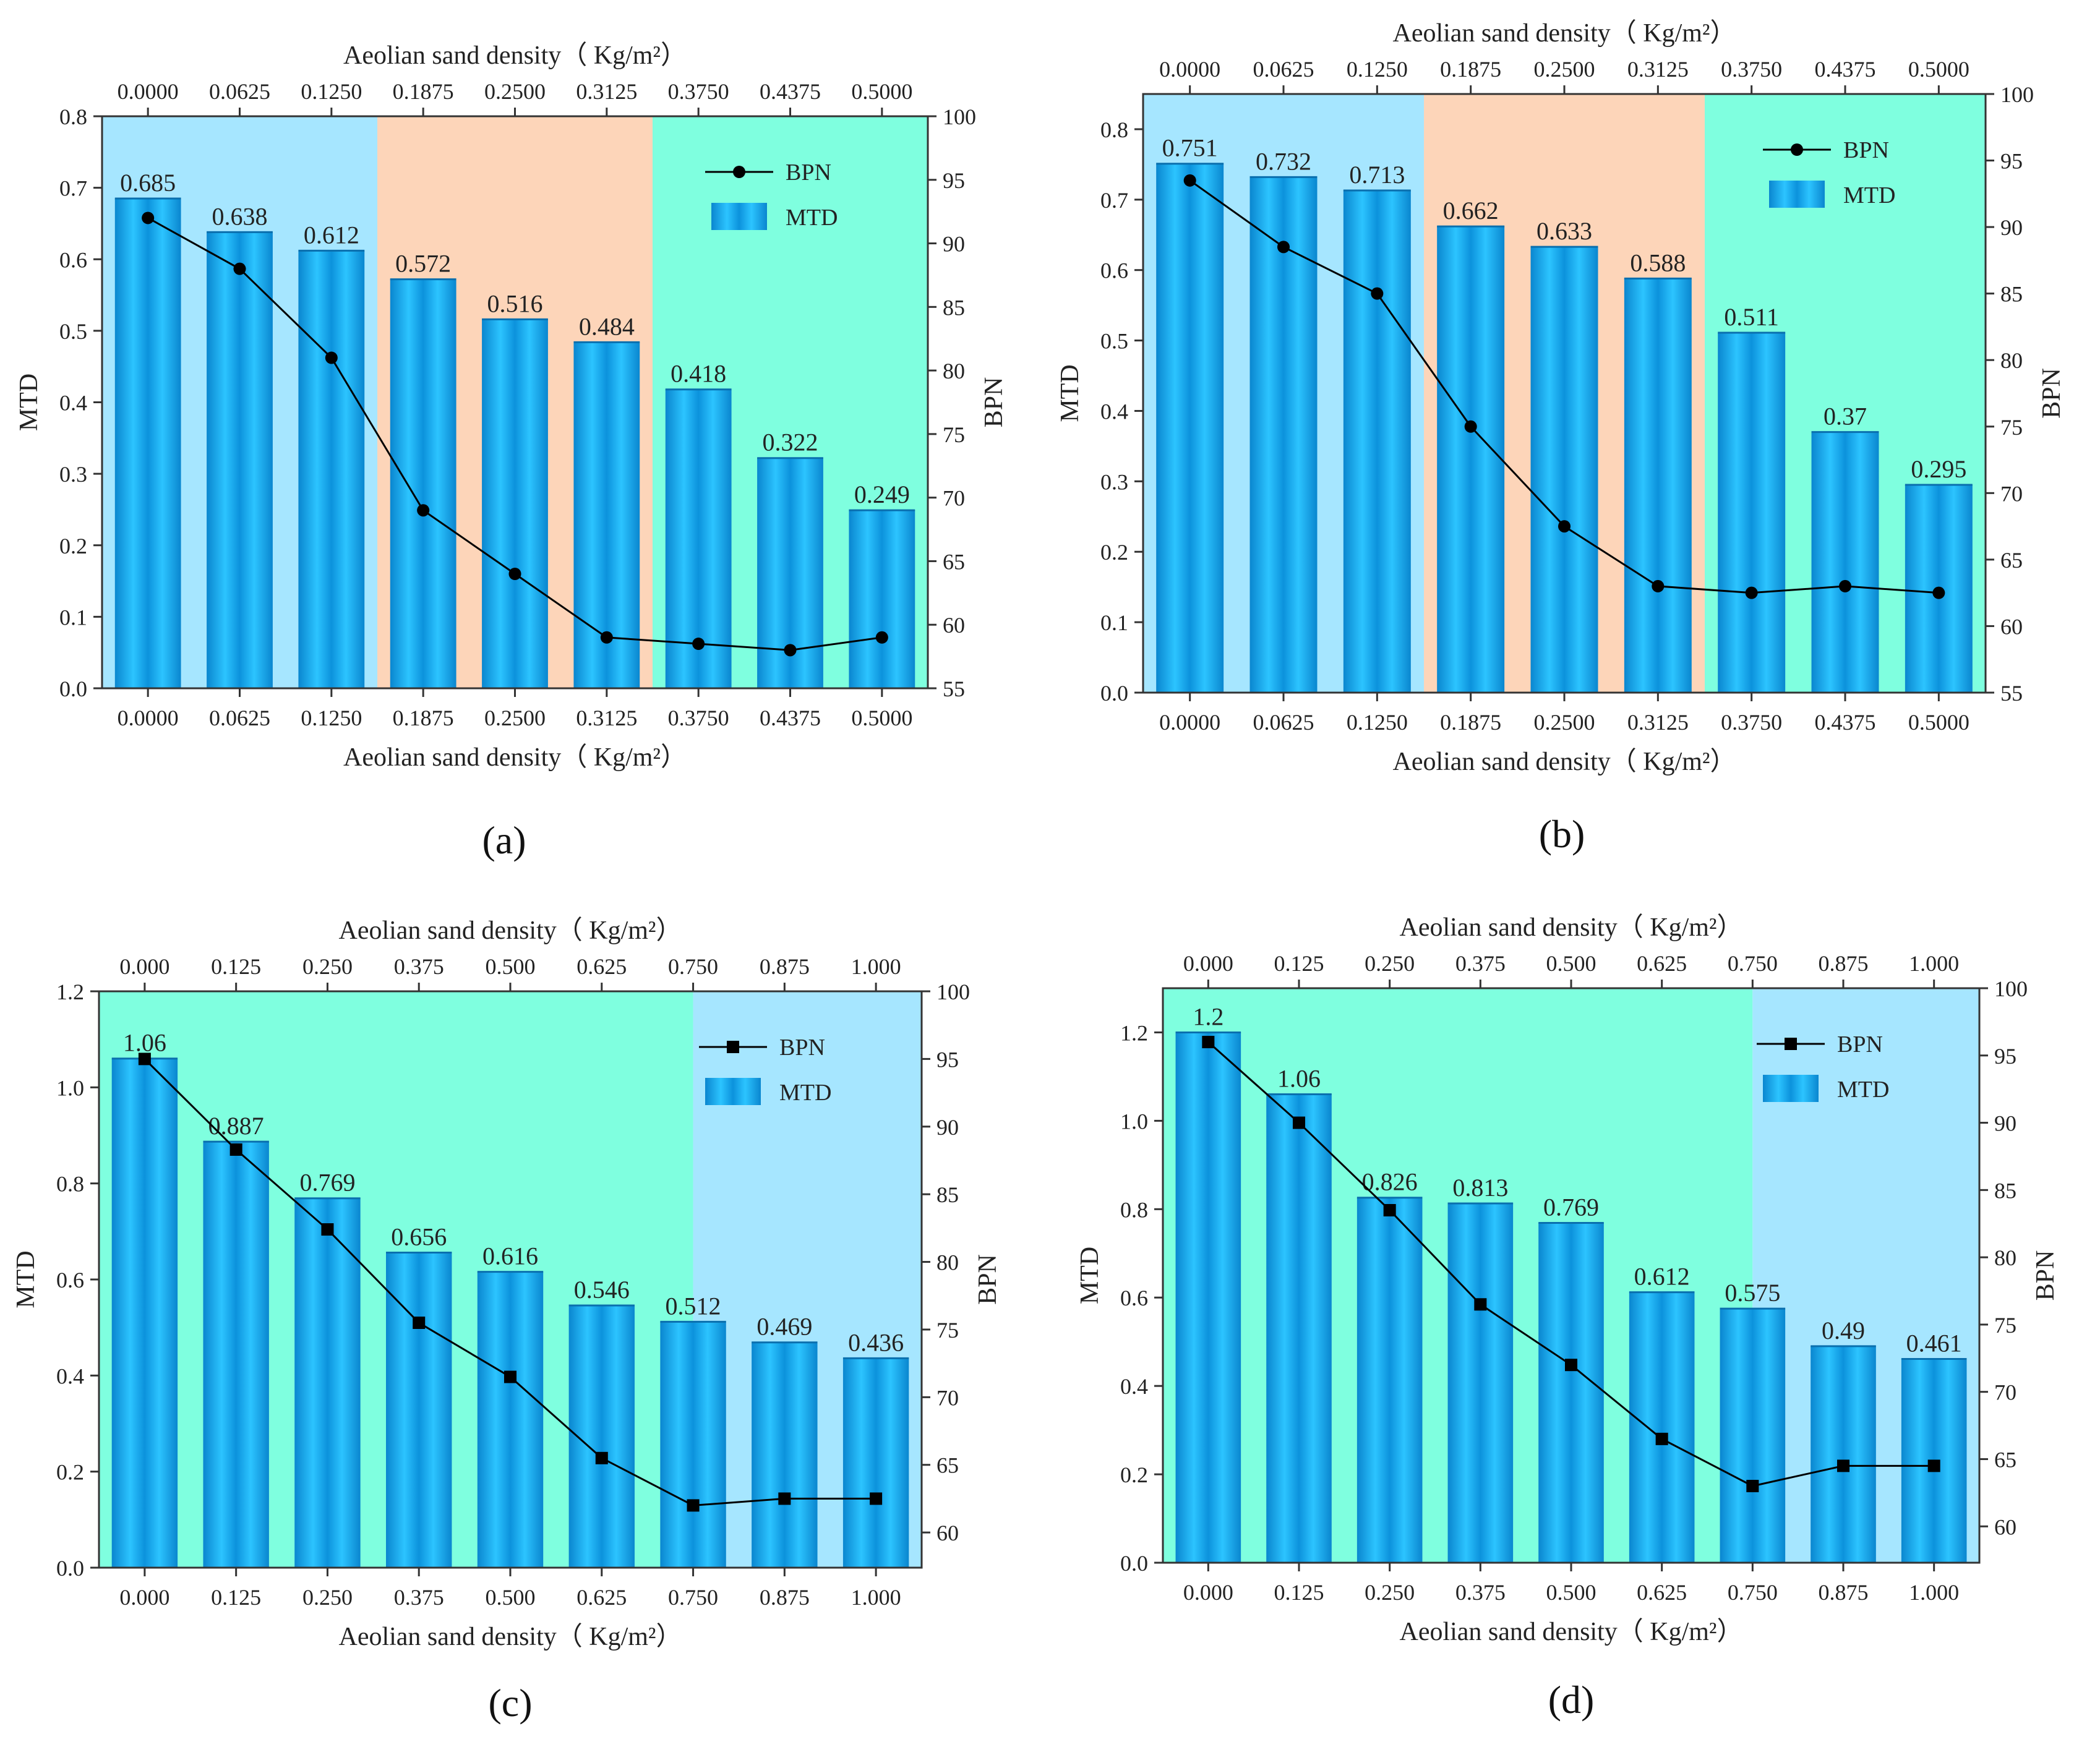 The image size is (2100, 1747). What do you see at coordinates (1571, 1207) in the screenshot?
I see `mtd-bar-label: 0.769` at bounding box center [1571, 1207].